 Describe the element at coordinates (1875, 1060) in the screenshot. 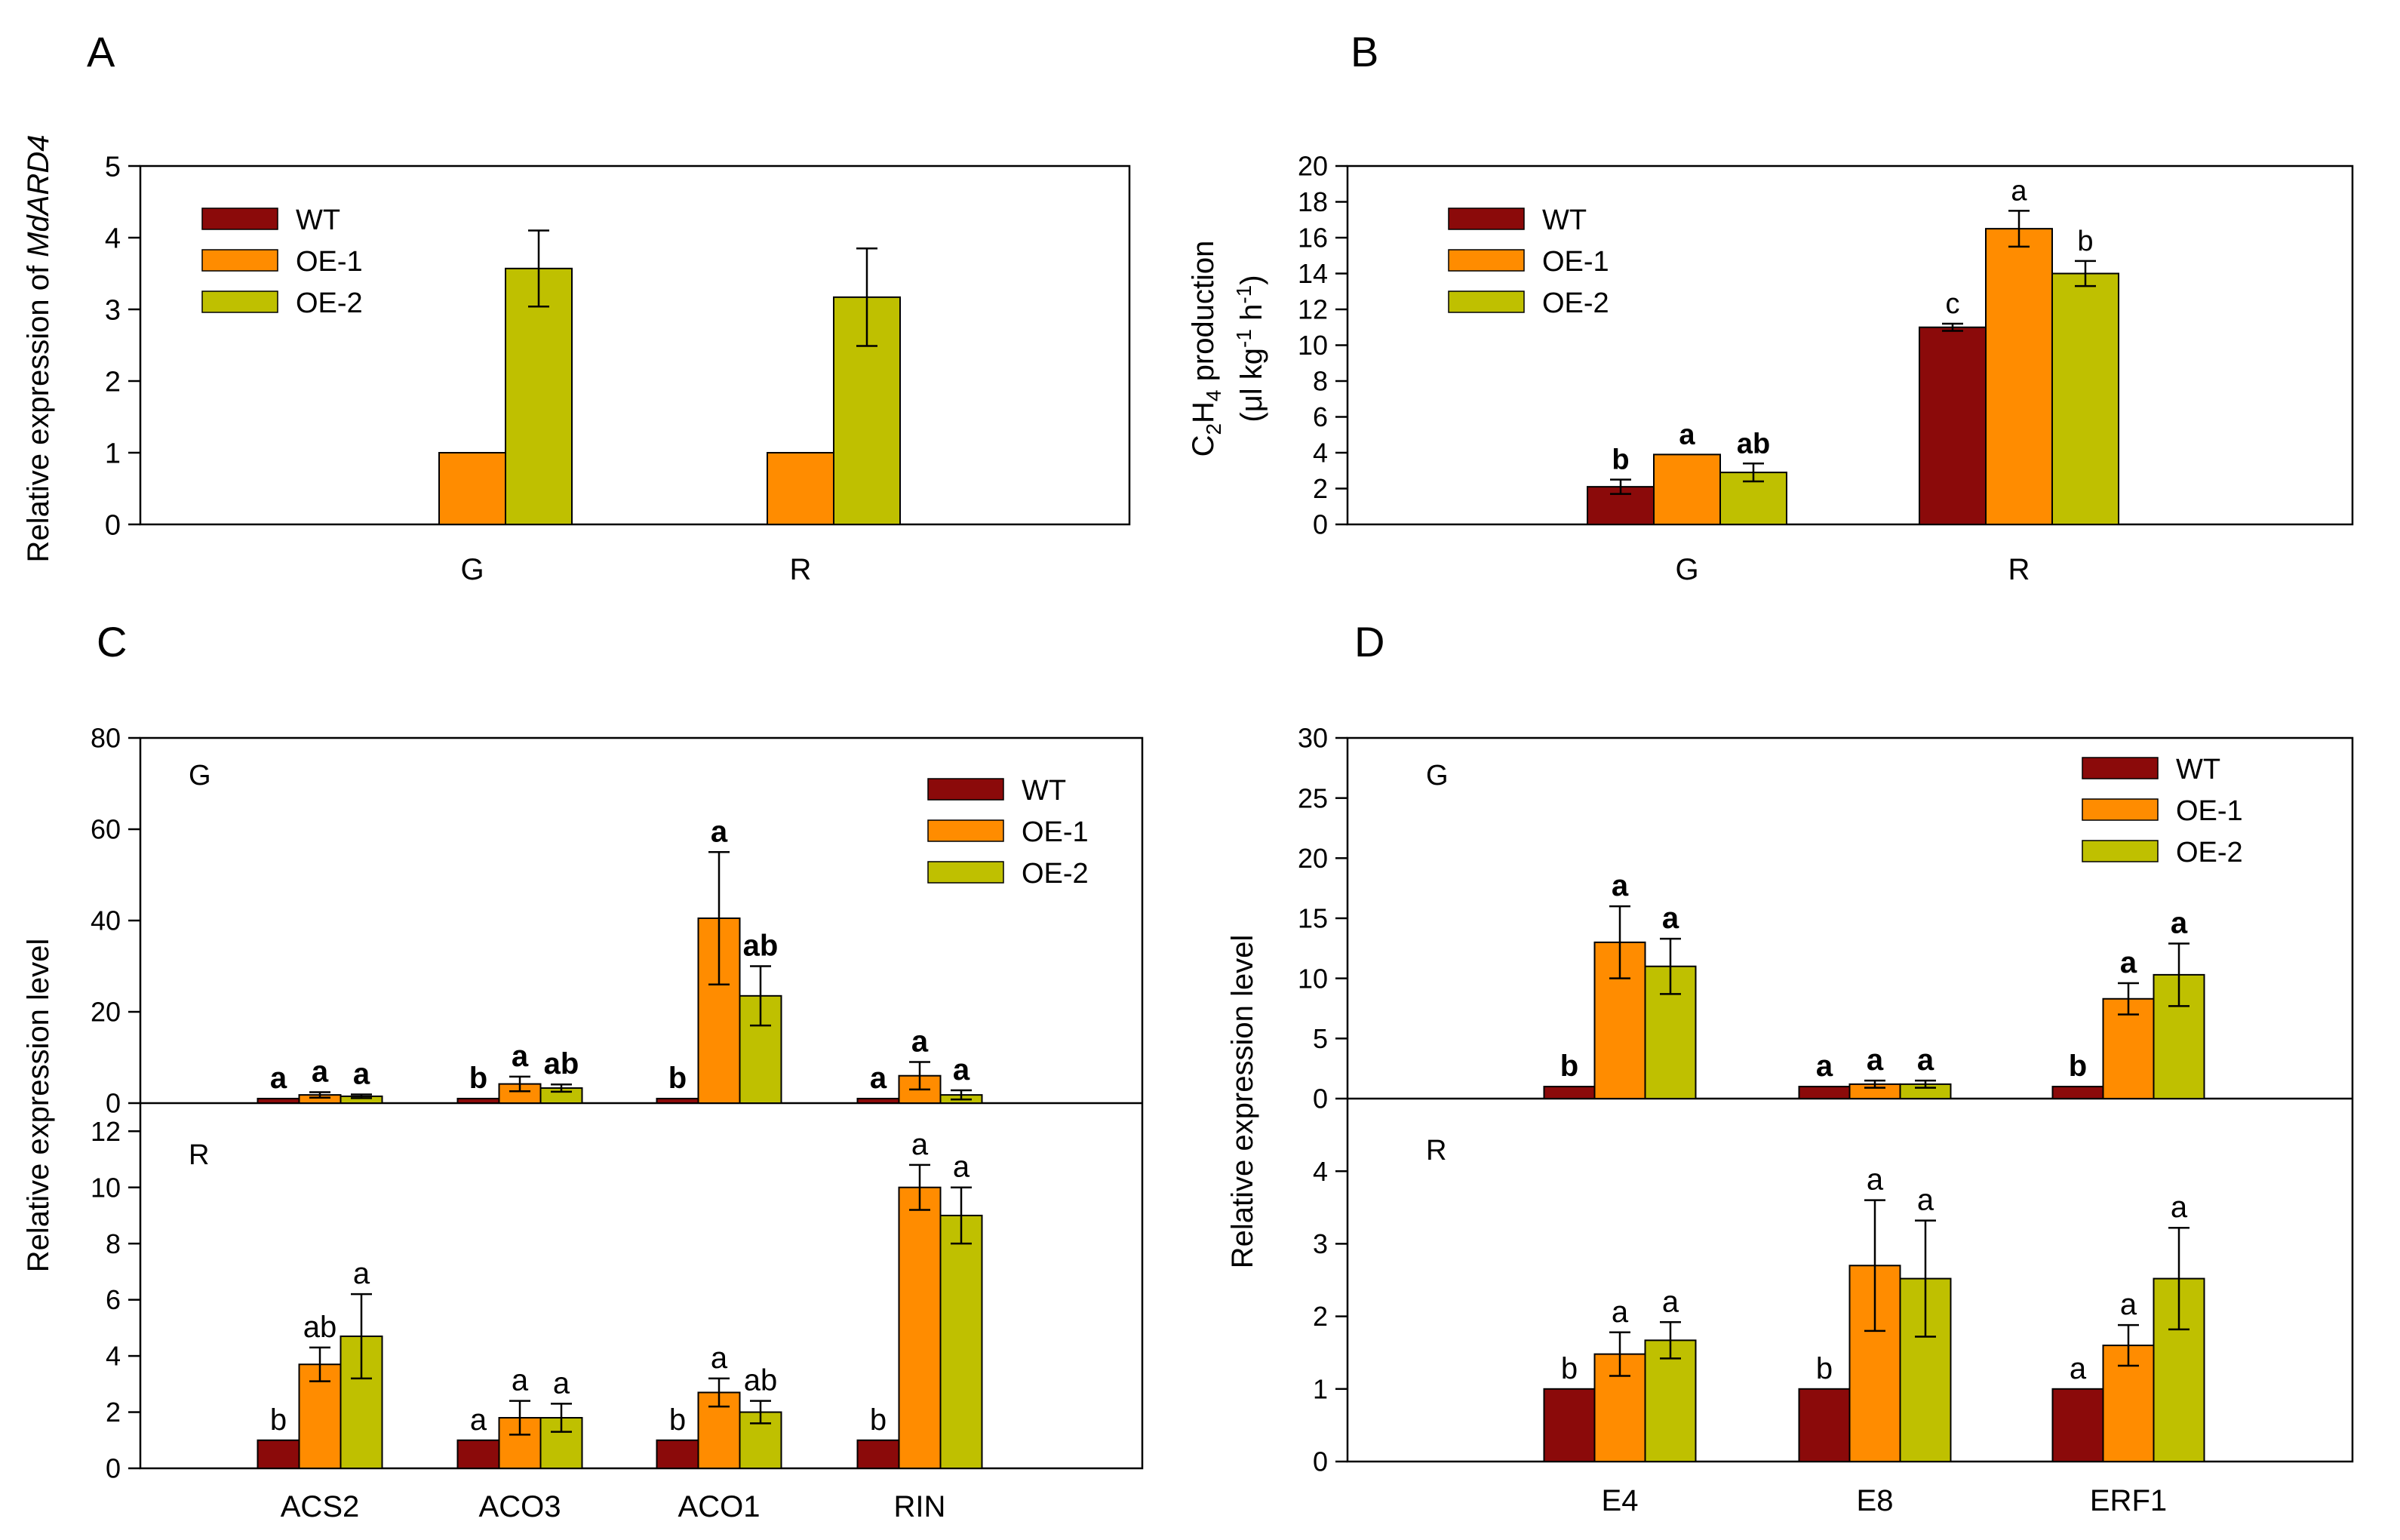

I see `significance-letter-d-g-oe-1-e8: a` at that location.